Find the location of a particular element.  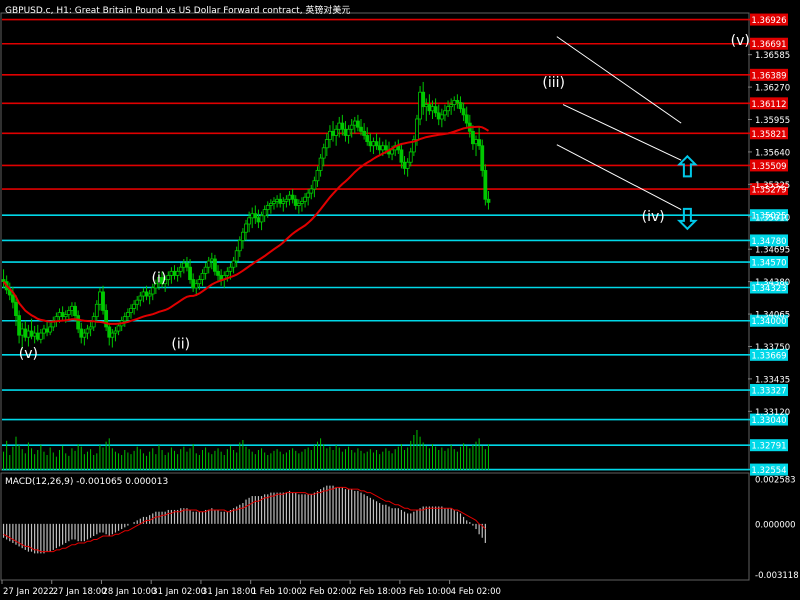

time-tick-label: 27 Jan 18:00 is located at coordinates (80, 592).